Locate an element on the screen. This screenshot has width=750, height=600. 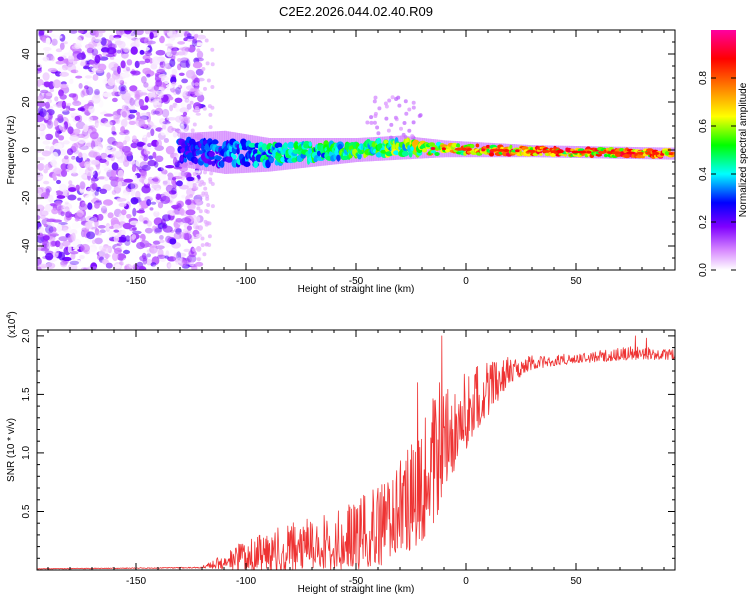
y-tick-label: 40 is located at coordinates (26, 54).